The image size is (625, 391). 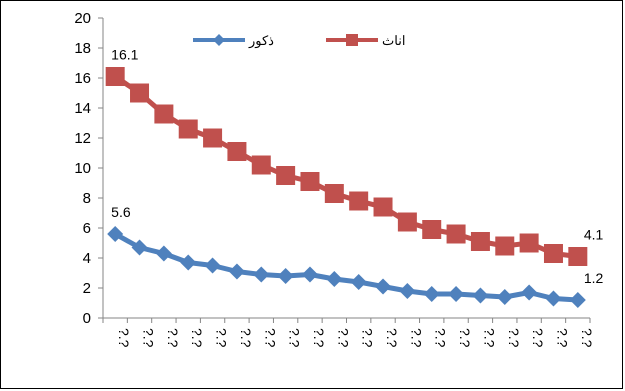 What do you see at coordinates (124, 55) in the screenshot?
I see `data-label: 16.1` at bounding box center [124, 55].